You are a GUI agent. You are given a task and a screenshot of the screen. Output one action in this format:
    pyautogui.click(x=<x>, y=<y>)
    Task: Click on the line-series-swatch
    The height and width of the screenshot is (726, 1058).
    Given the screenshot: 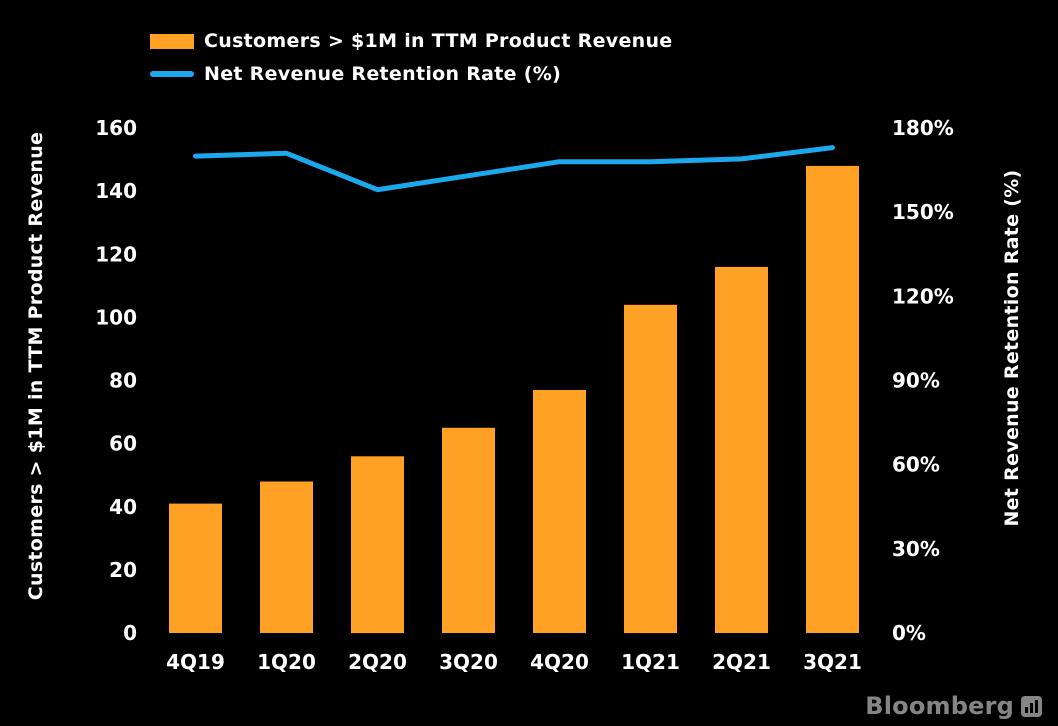 What is the action you would take?
    pyautogui.click(x=172, y=74)
    